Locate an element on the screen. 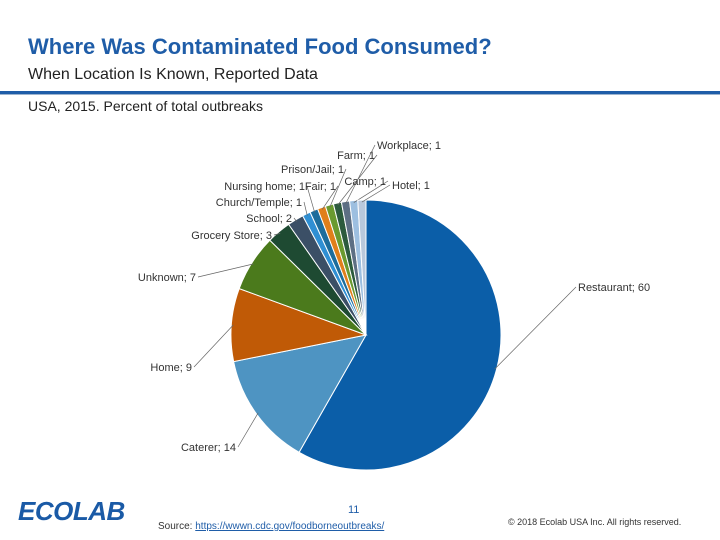 The width and height of the screenshot is (720, 540). slice-label: Home; 9 is located at coordinates (171, 368).